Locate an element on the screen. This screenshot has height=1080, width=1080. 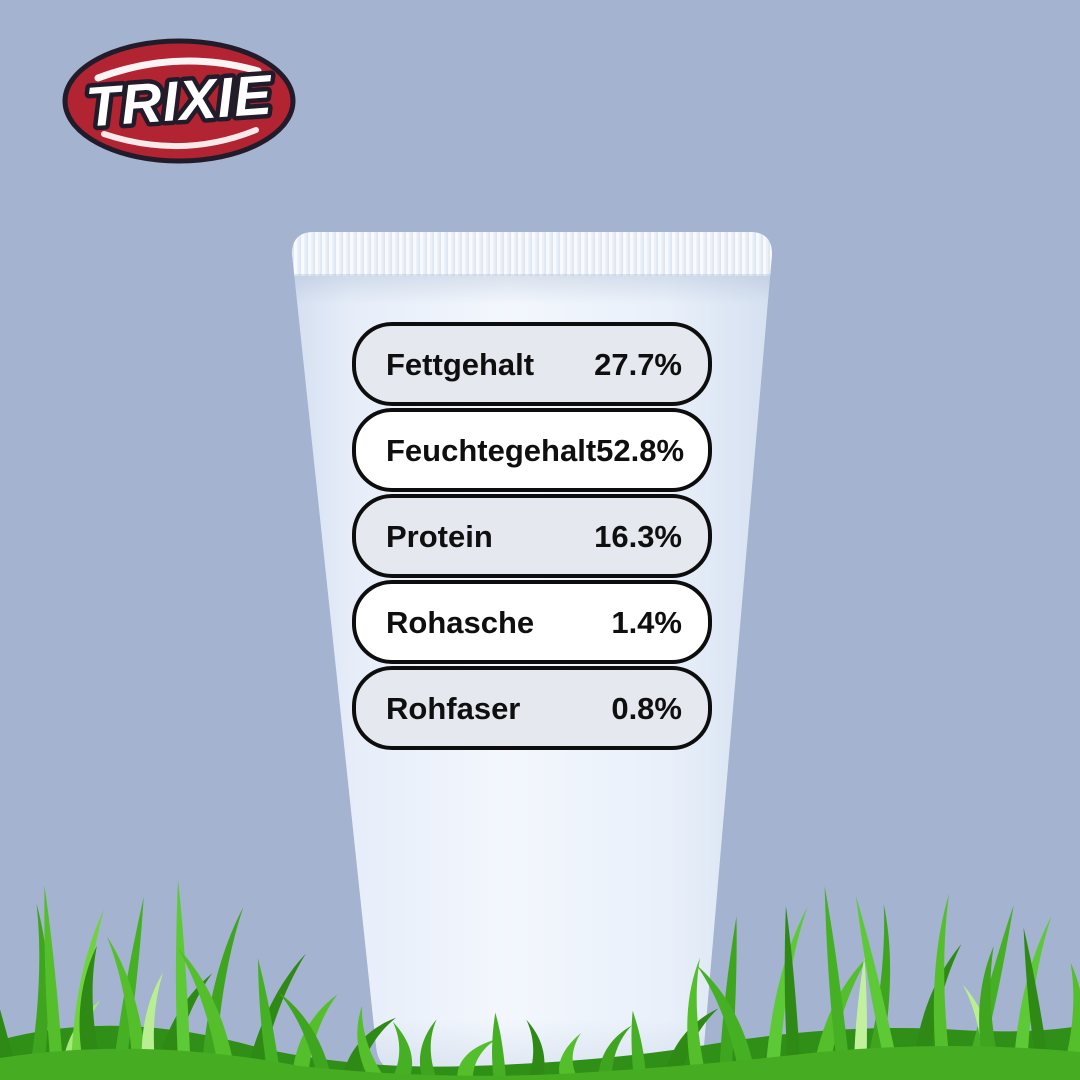
nutrient-value: 0.8% is located at coordinates (646, 708).